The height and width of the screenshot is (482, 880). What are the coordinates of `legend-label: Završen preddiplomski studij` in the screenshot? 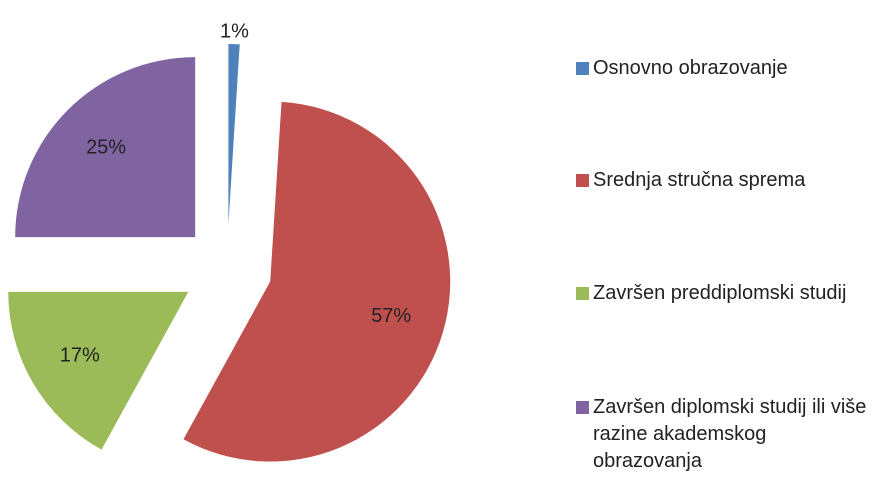 It's located at (720, 293).